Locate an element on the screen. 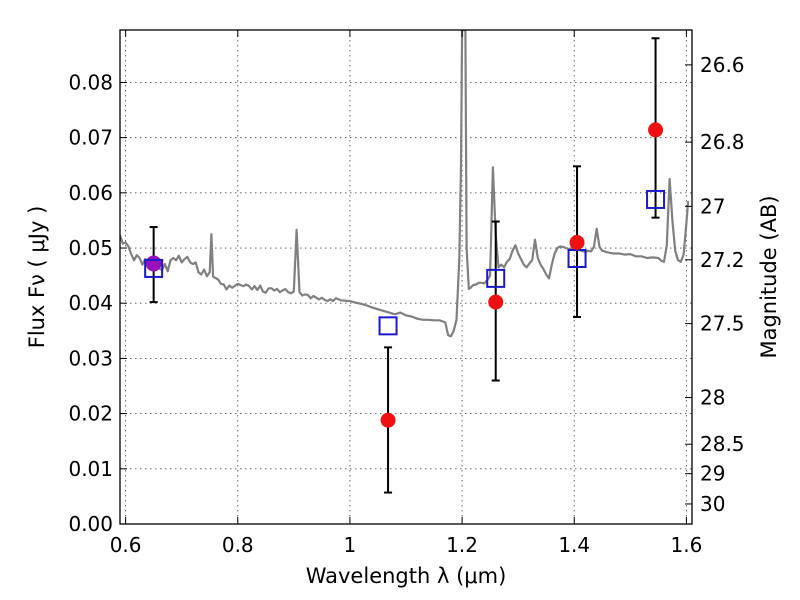  optical-point is located at coordinates (153, 263).